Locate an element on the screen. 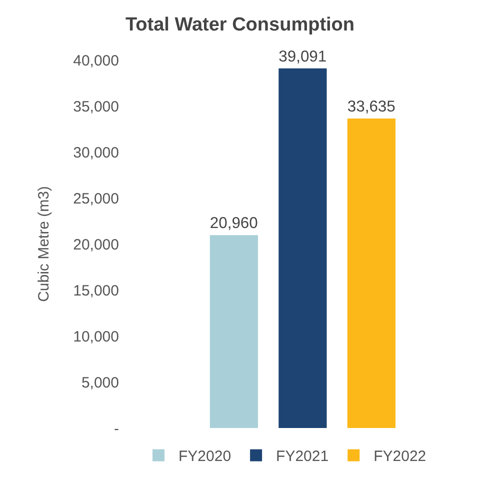 The height and width of the screenshot is (488, 480). y-tick-label: 40,000 is located at coordinates (96, 61).